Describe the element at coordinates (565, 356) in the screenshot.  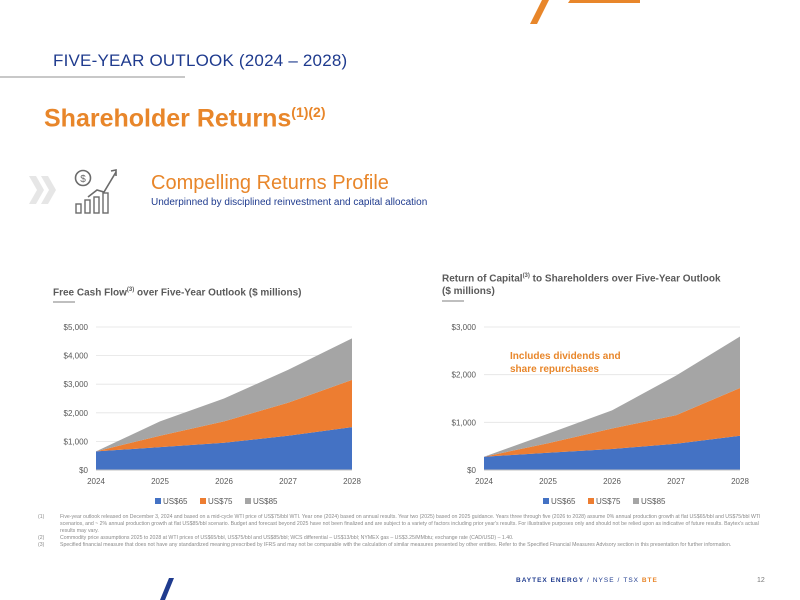
I see `roc-annotation-line-1: Includes dividends and` at that location.